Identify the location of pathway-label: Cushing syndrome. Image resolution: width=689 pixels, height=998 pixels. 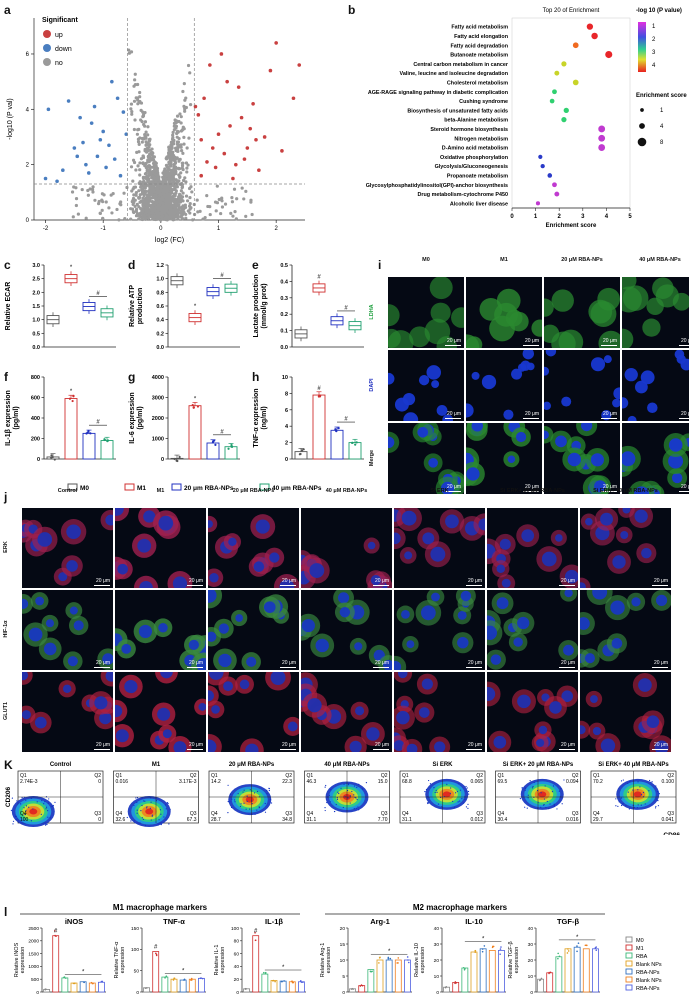
(483, 102).